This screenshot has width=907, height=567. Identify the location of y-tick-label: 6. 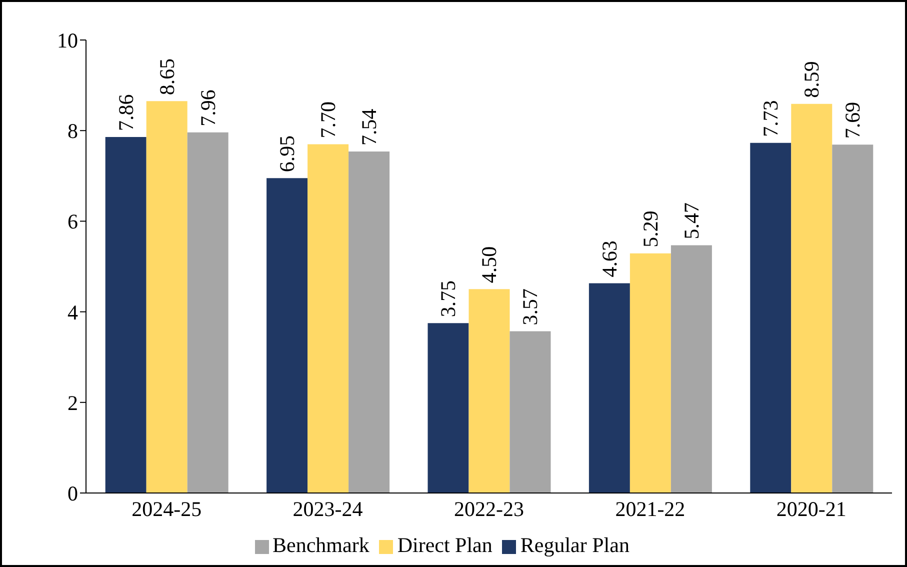
(73, 222).